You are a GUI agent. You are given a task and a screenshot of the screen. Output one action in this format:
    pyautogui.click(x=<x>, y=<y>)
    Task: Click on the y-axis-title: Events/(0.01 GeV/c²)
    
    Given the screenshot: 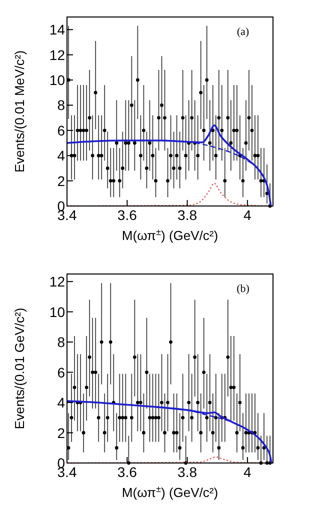 What is the action you would take?
    pyautogui.click(x=19, y=369)
    